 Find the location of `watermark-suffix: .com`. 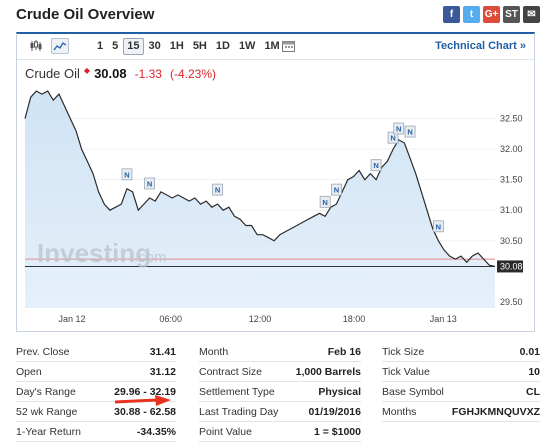

watermark-suffix: .com is located at coordinates (150, 257).